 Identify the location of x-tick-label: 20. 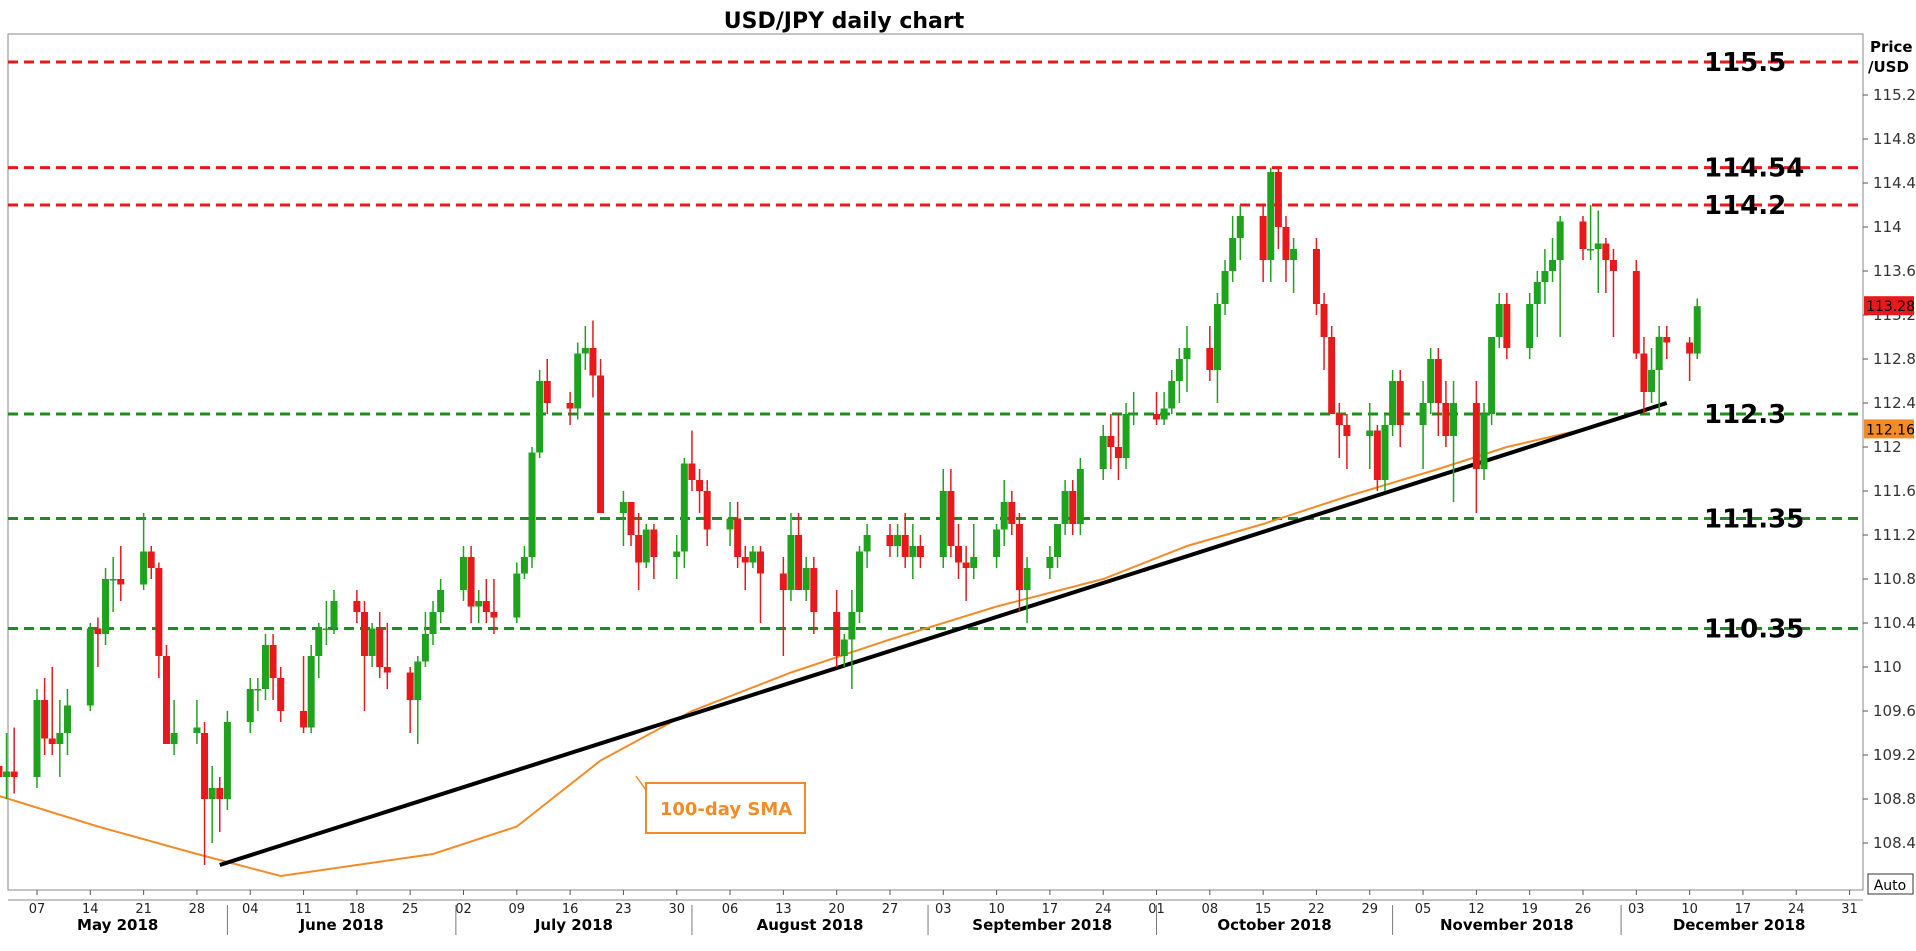
(836, 909).